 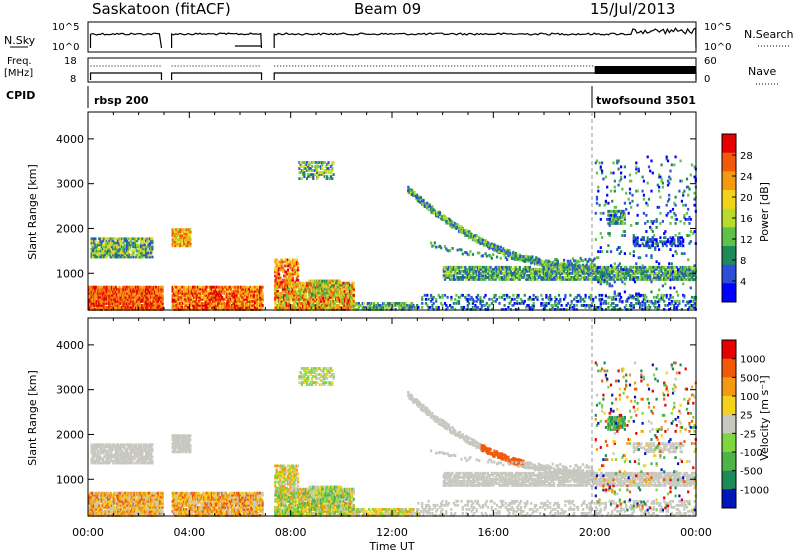 I want to click on cpid-text-1: rbsp 200, so click(x=121, y=100).